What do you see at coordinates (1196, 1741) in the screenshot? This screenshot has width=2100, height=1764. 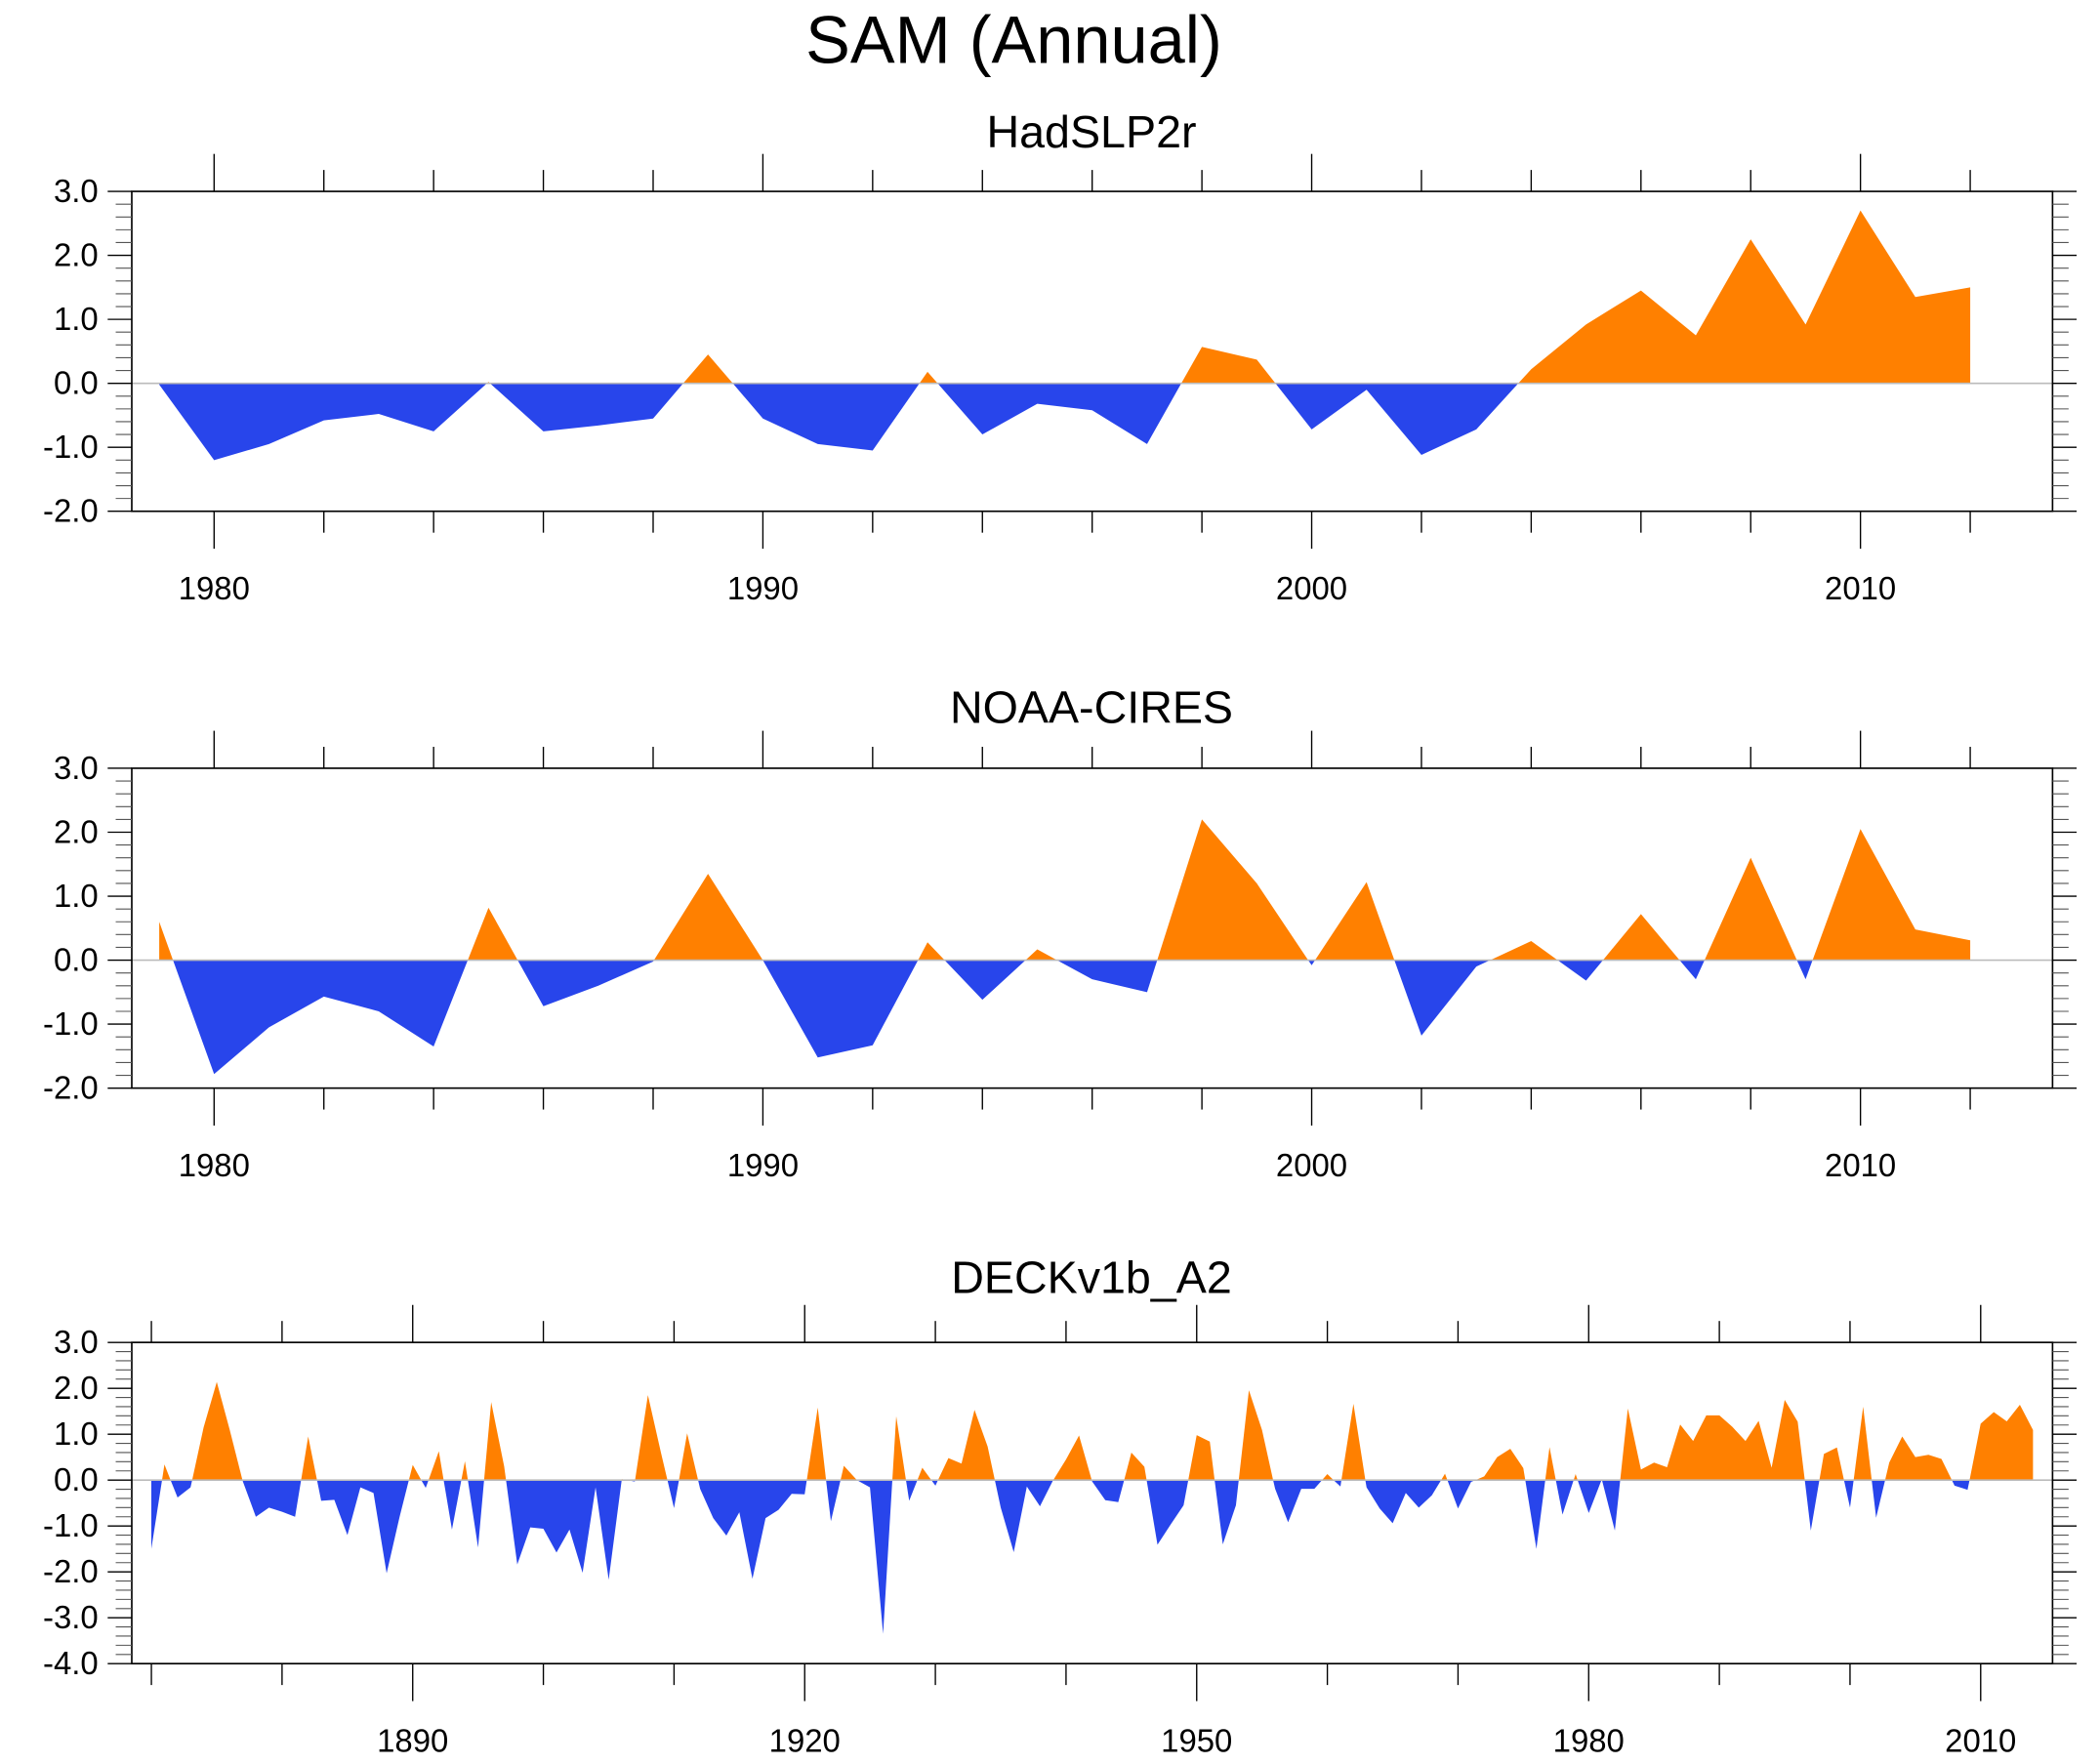 I see `x-tick-label: 1950` at bounding box center [1196, 1741].